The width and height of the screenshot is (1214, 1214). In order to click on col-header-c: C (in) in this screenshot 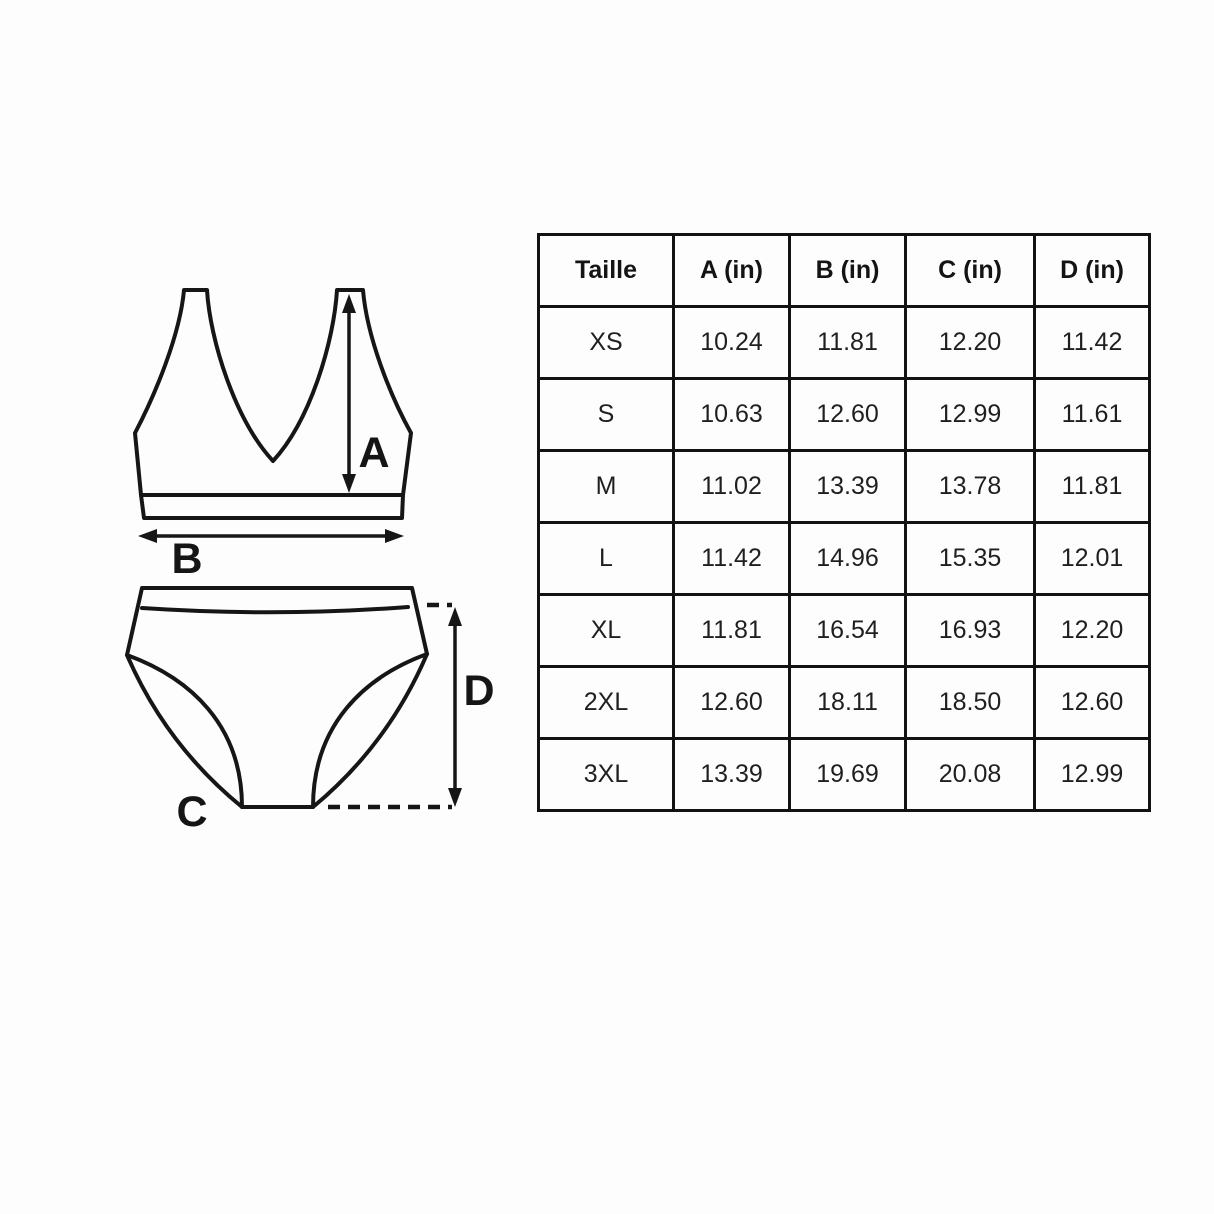, I will do `click(970, 270)`.